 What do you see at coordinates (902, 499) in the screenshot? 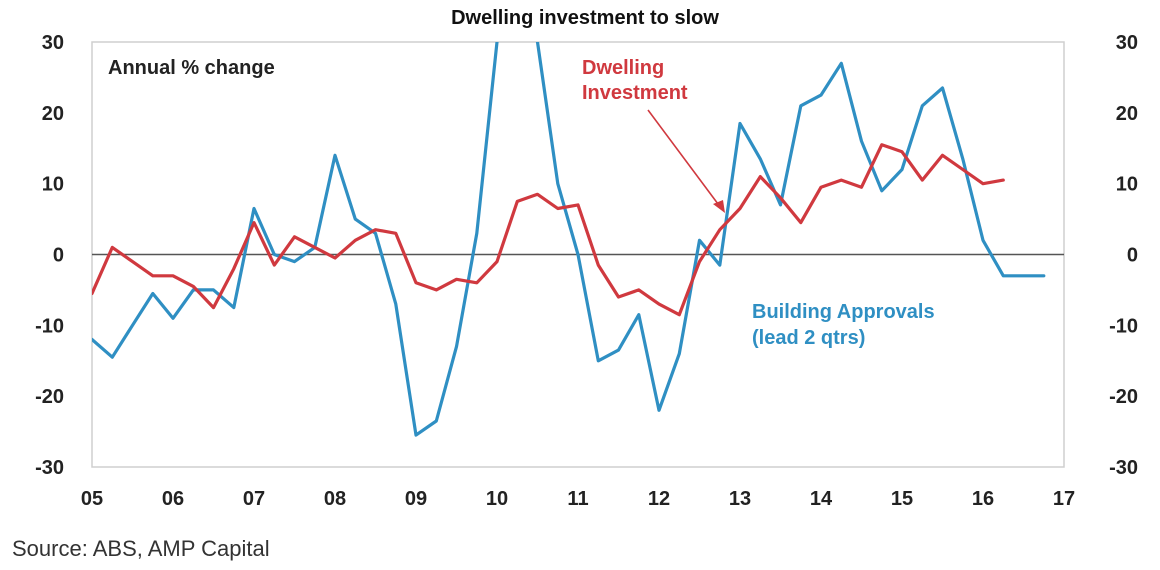
I see `x-tick-label: 15` at bounding box center [902, 499].